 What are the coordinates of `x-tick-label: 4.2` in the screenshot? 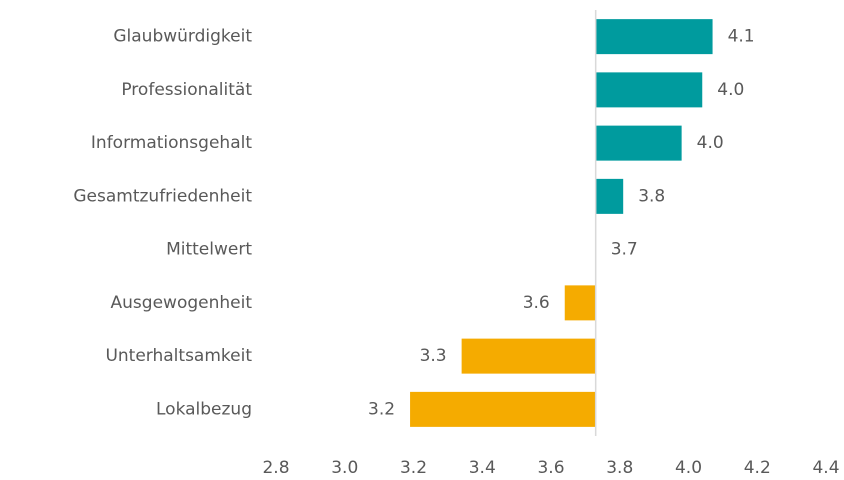 It's located at (757, 468).